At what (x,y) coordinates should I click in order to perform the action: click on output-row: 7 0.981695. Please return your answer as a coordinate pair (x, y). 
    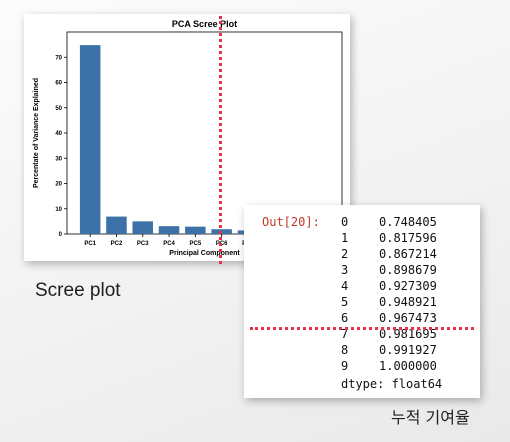
    Looking at the image, I should click on (389, 334).